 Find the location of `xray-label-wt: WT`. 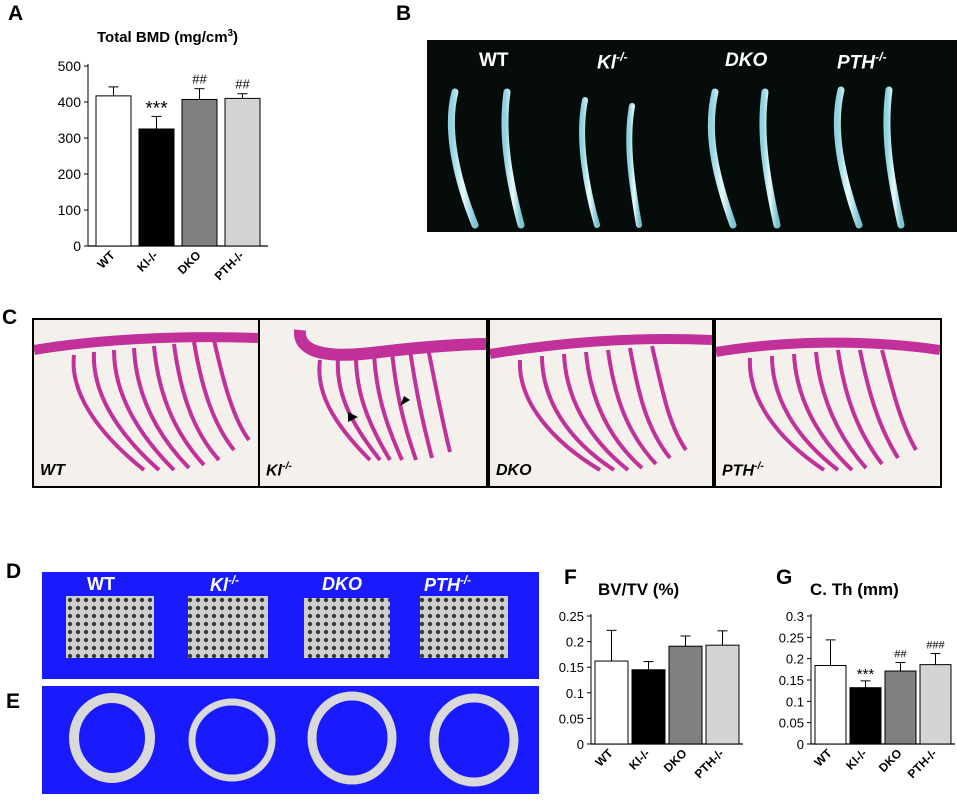

xray-label-wt: WT is located at coordinates (494, 61).